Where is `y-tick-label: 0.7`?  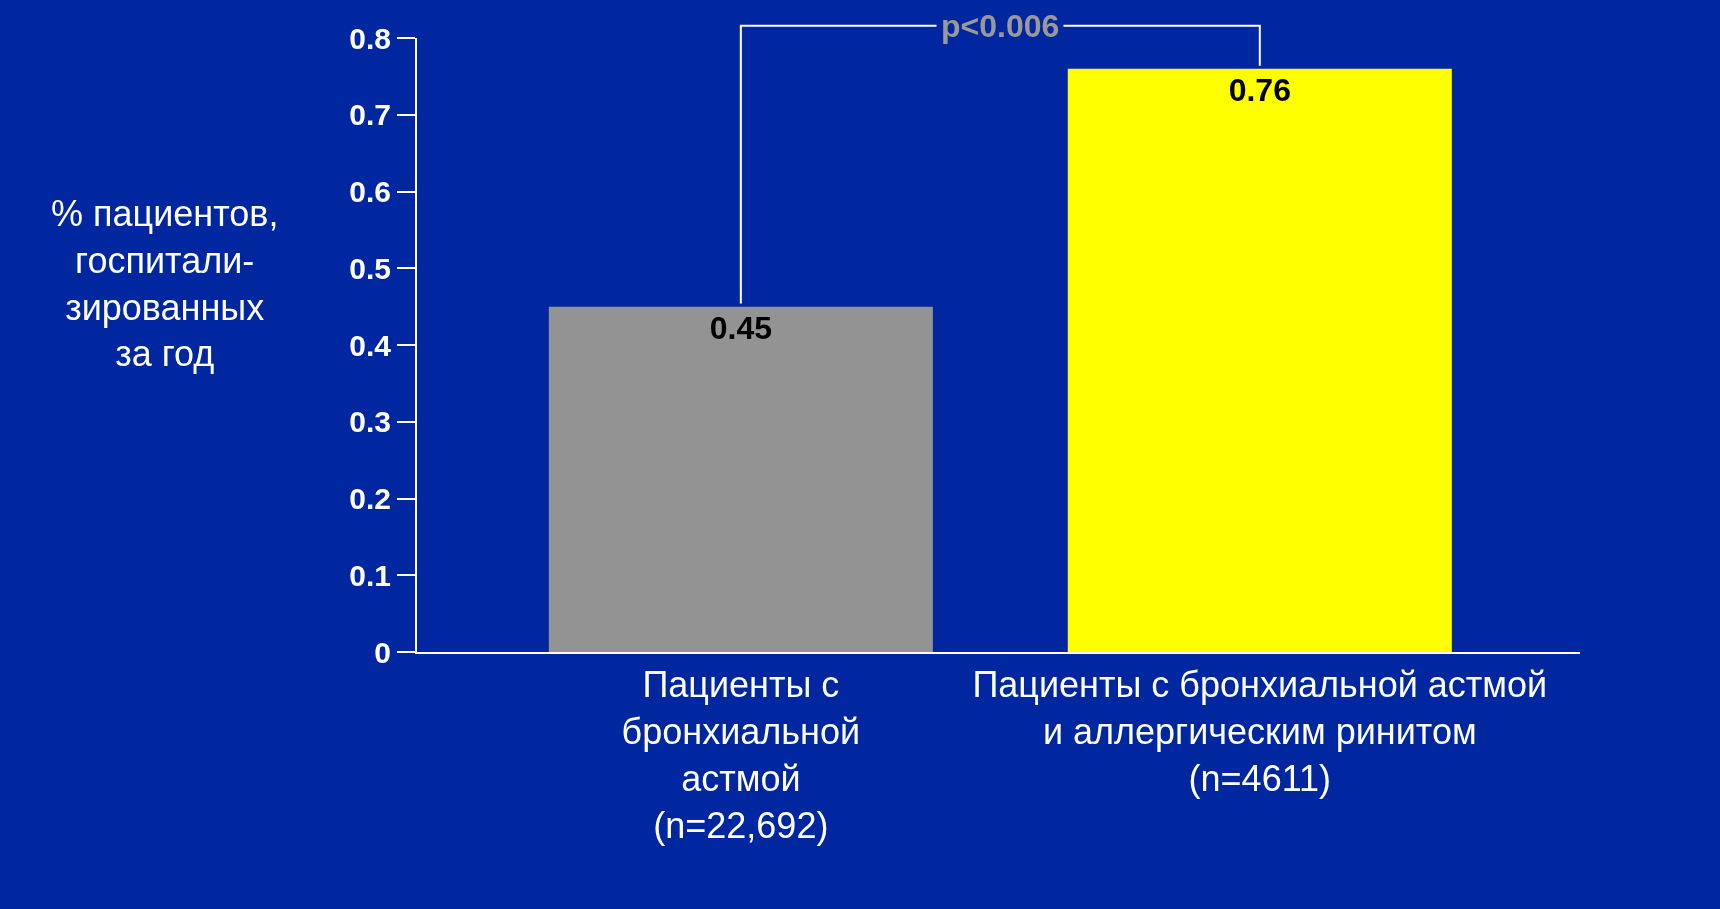
y-tick-label: 0.7 is located at coordinates (370, 115).